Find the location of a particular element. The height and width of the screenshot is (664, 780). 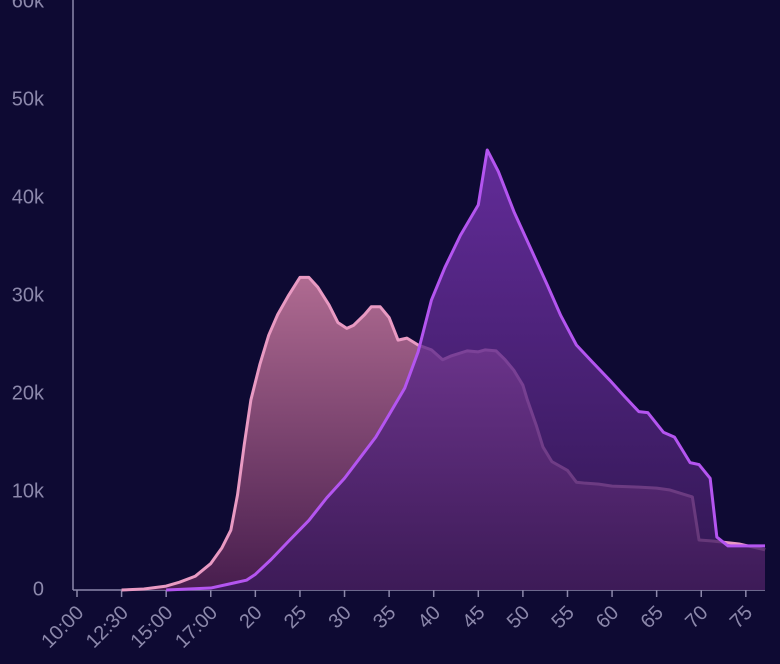

y-tick-label: 40k is located at coordinates (28, 197).